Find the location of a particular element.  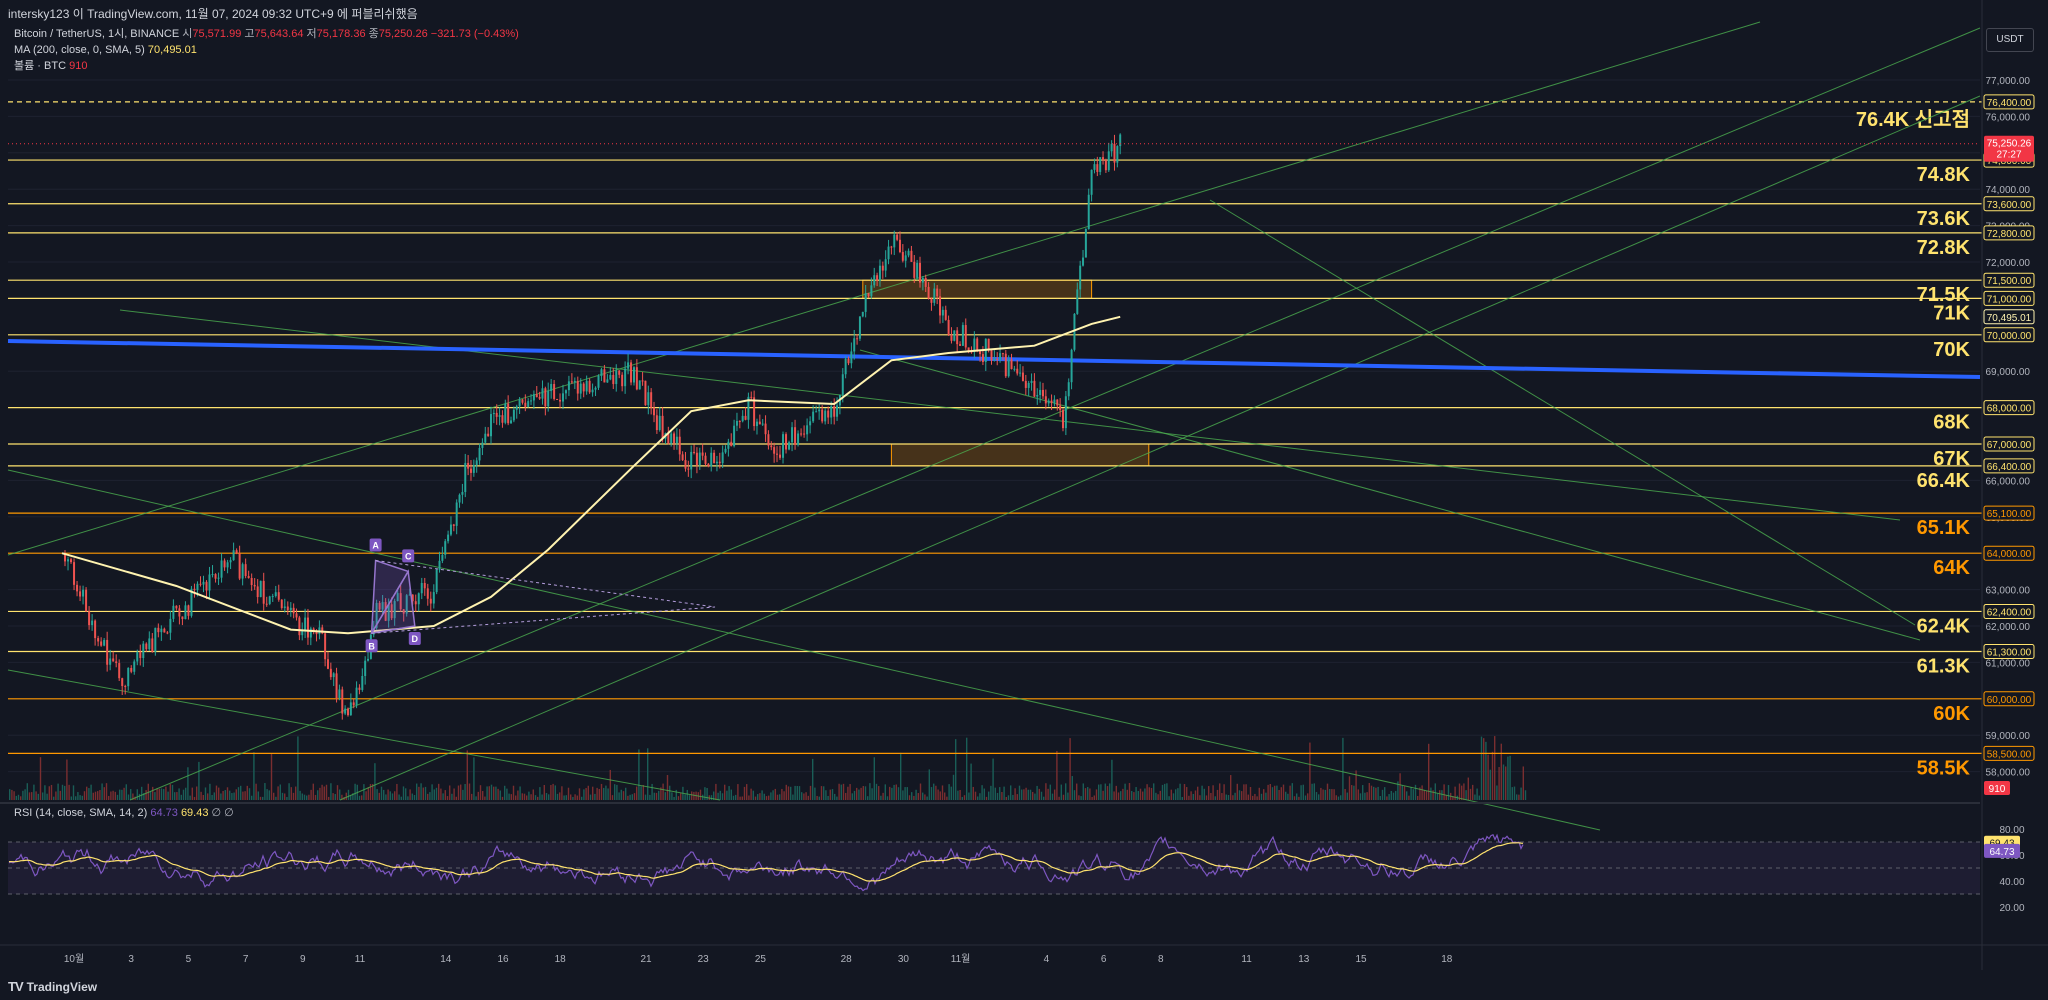

low-label: 저 is located at coordinates (311, 34).